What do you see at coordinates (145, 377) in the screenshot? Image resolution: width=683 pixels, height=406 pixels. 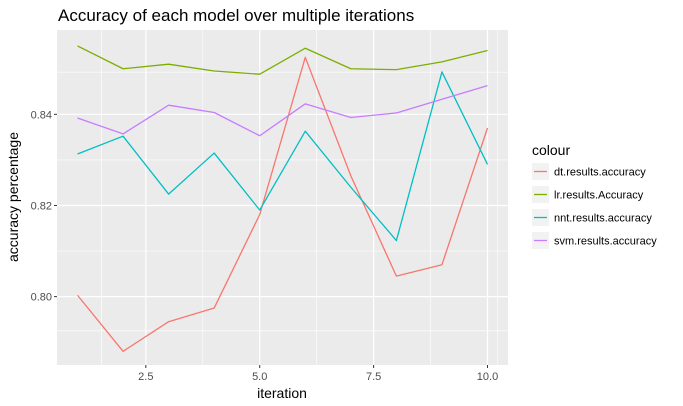 I see `x-tick-label: 2.5` at bounding box center [145, 377].